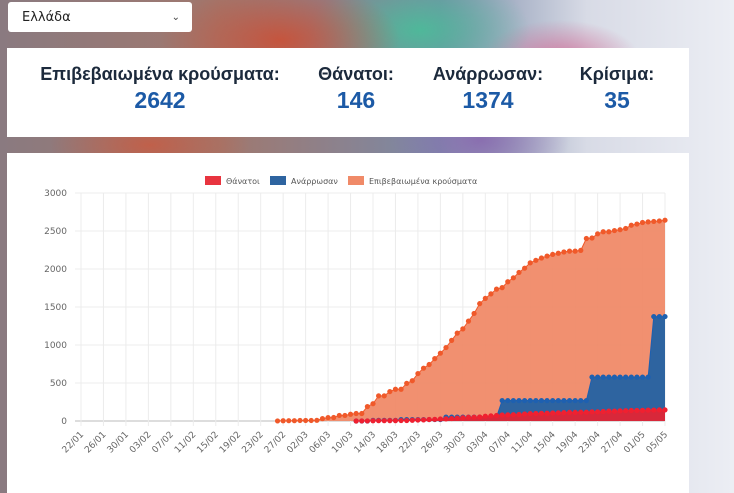  Describe the element at coordinates (634, 442) in the screenshot. I see `x-tick-label: 01/05` at that location.